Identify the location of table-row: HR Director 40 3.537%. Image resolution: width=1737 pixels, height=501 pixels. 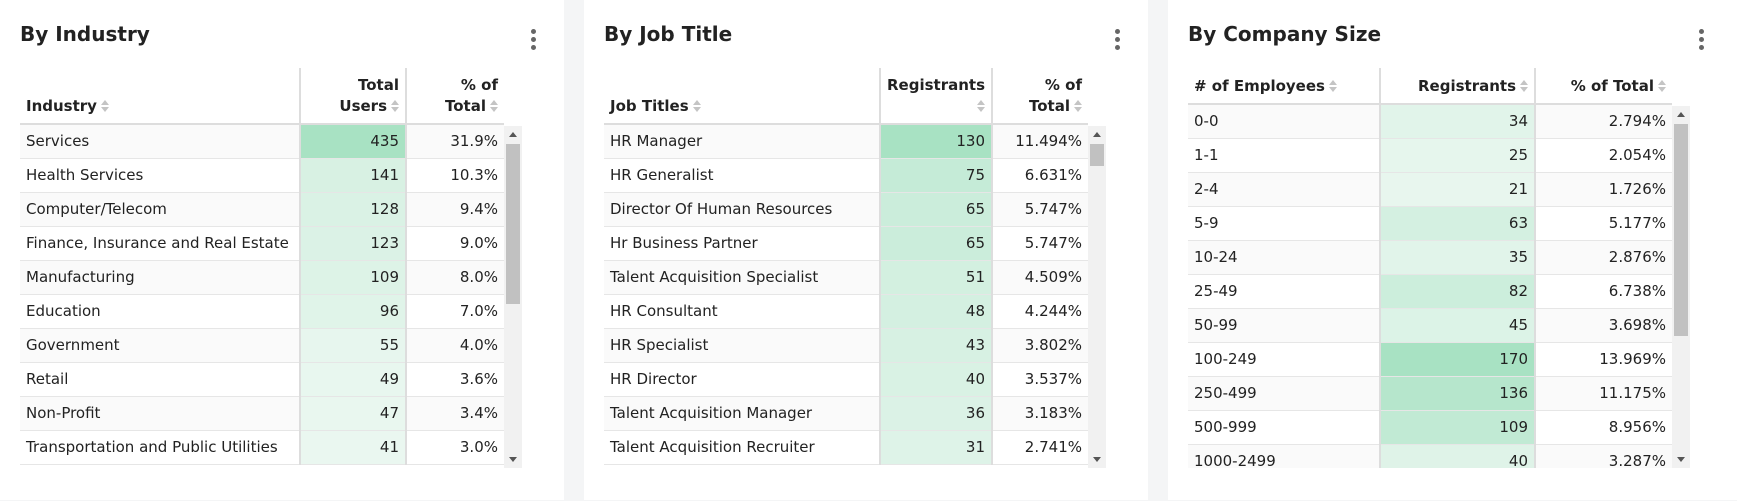
(846, 379).